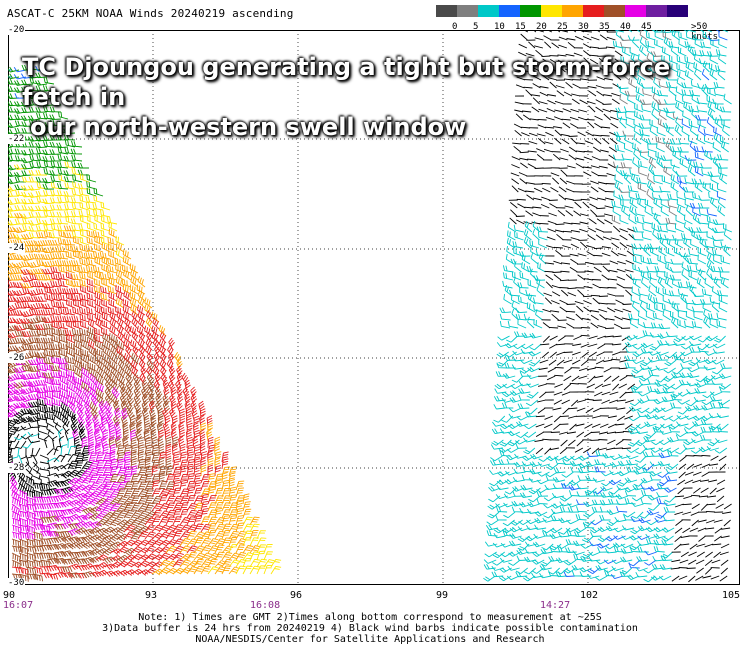  What do you see at coordinates (555, 605) in the screenshot?
I see `time-label-3: 14:27` at bounding box center [555, 605].